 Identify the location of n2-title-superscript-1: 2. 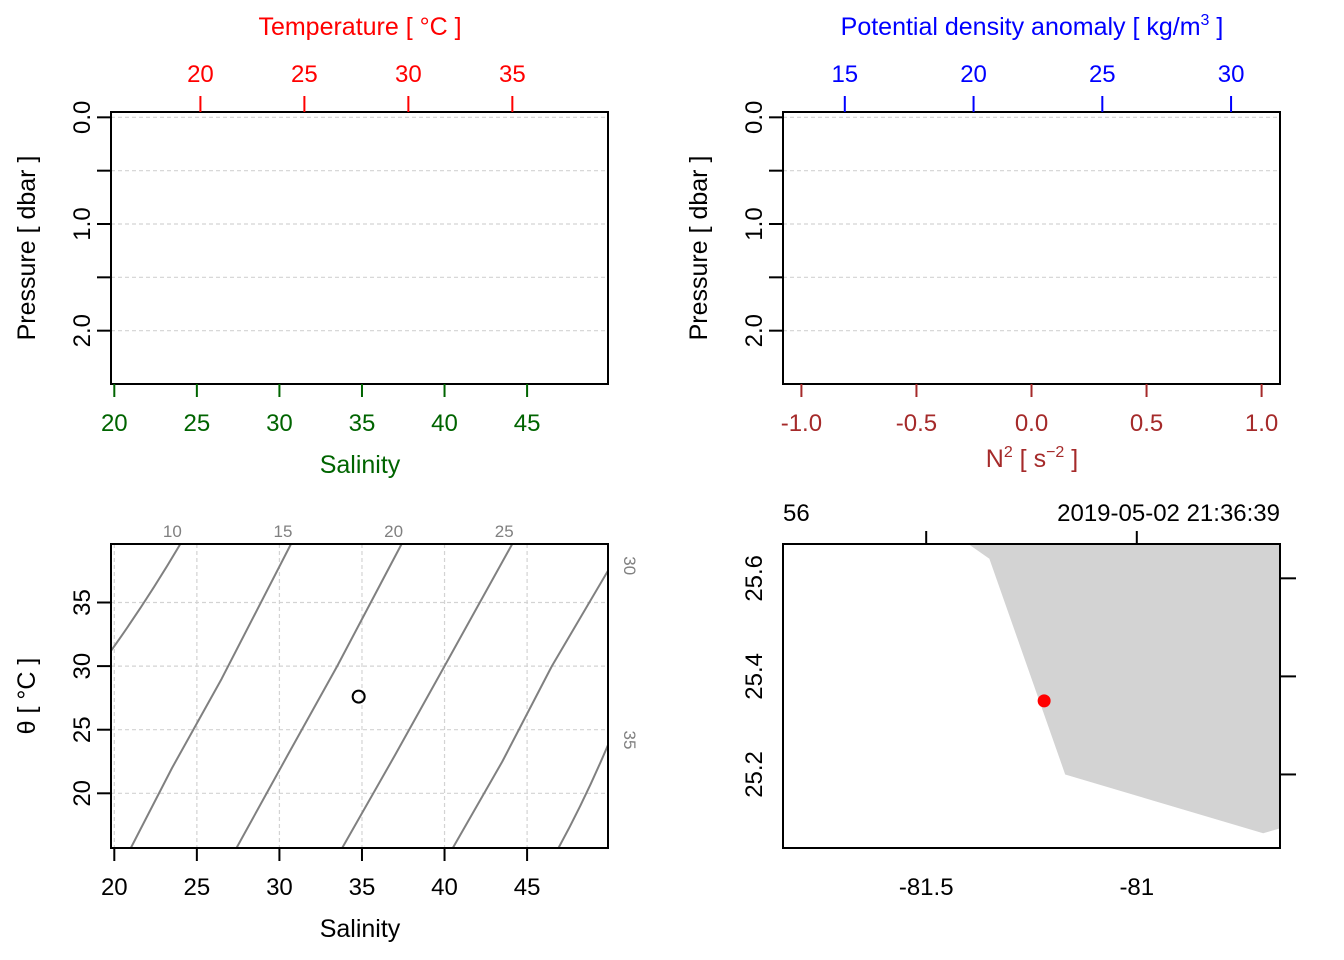
(1008, 452).